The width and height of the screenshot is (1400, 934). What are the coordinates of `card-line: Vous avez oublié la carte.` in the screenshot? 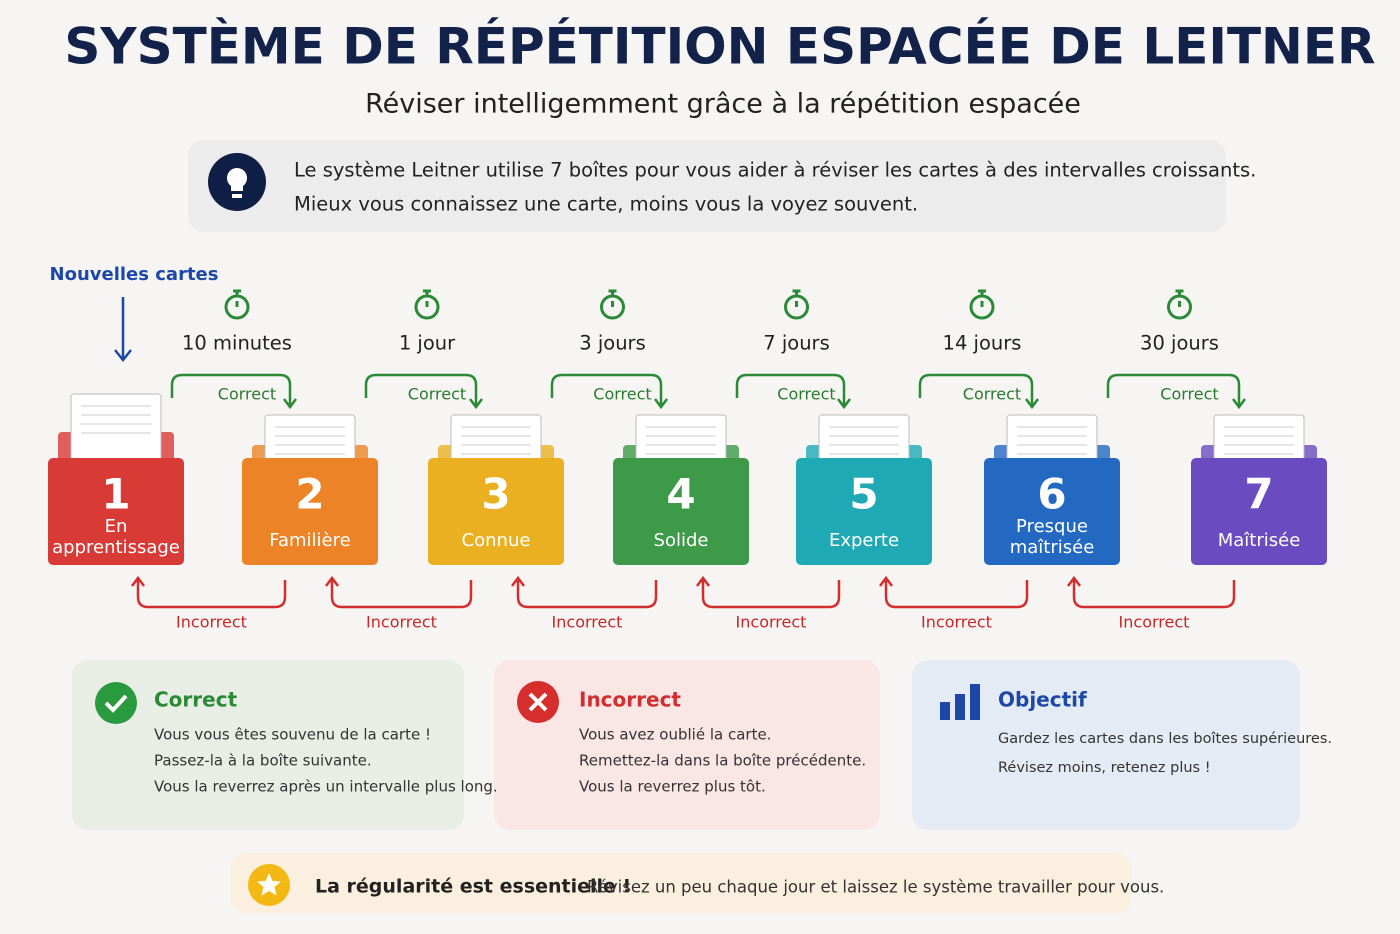 It's located at (675, 735).